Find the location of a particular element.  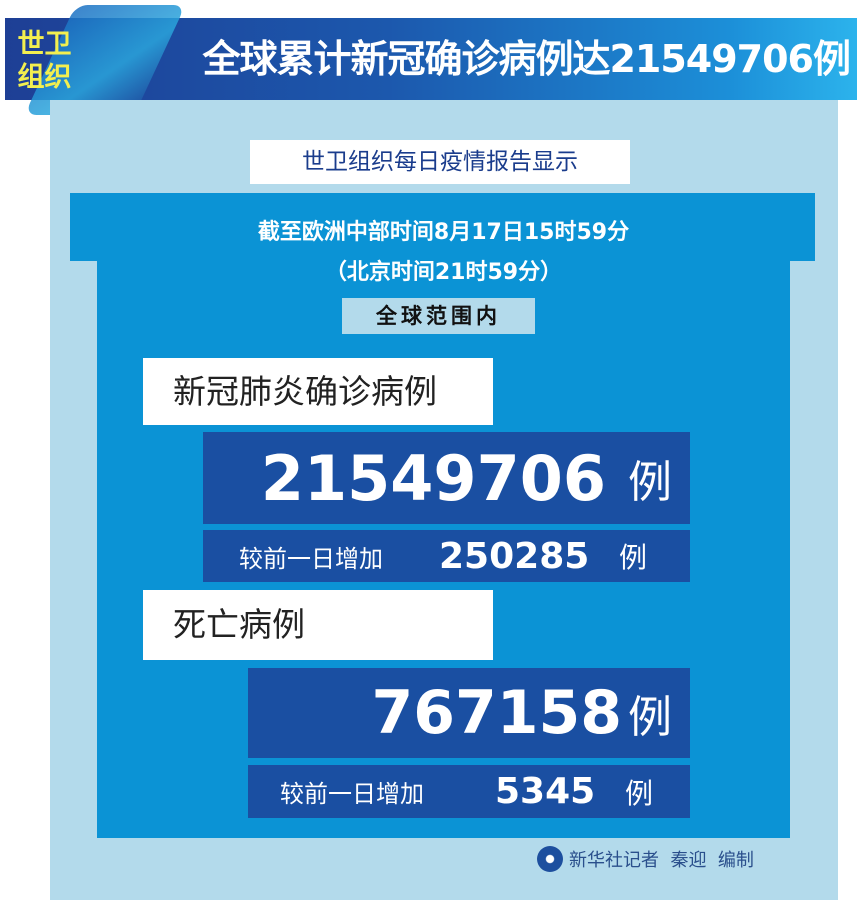

confirmed-total: 21549706 is located at coordinates (433, 478).